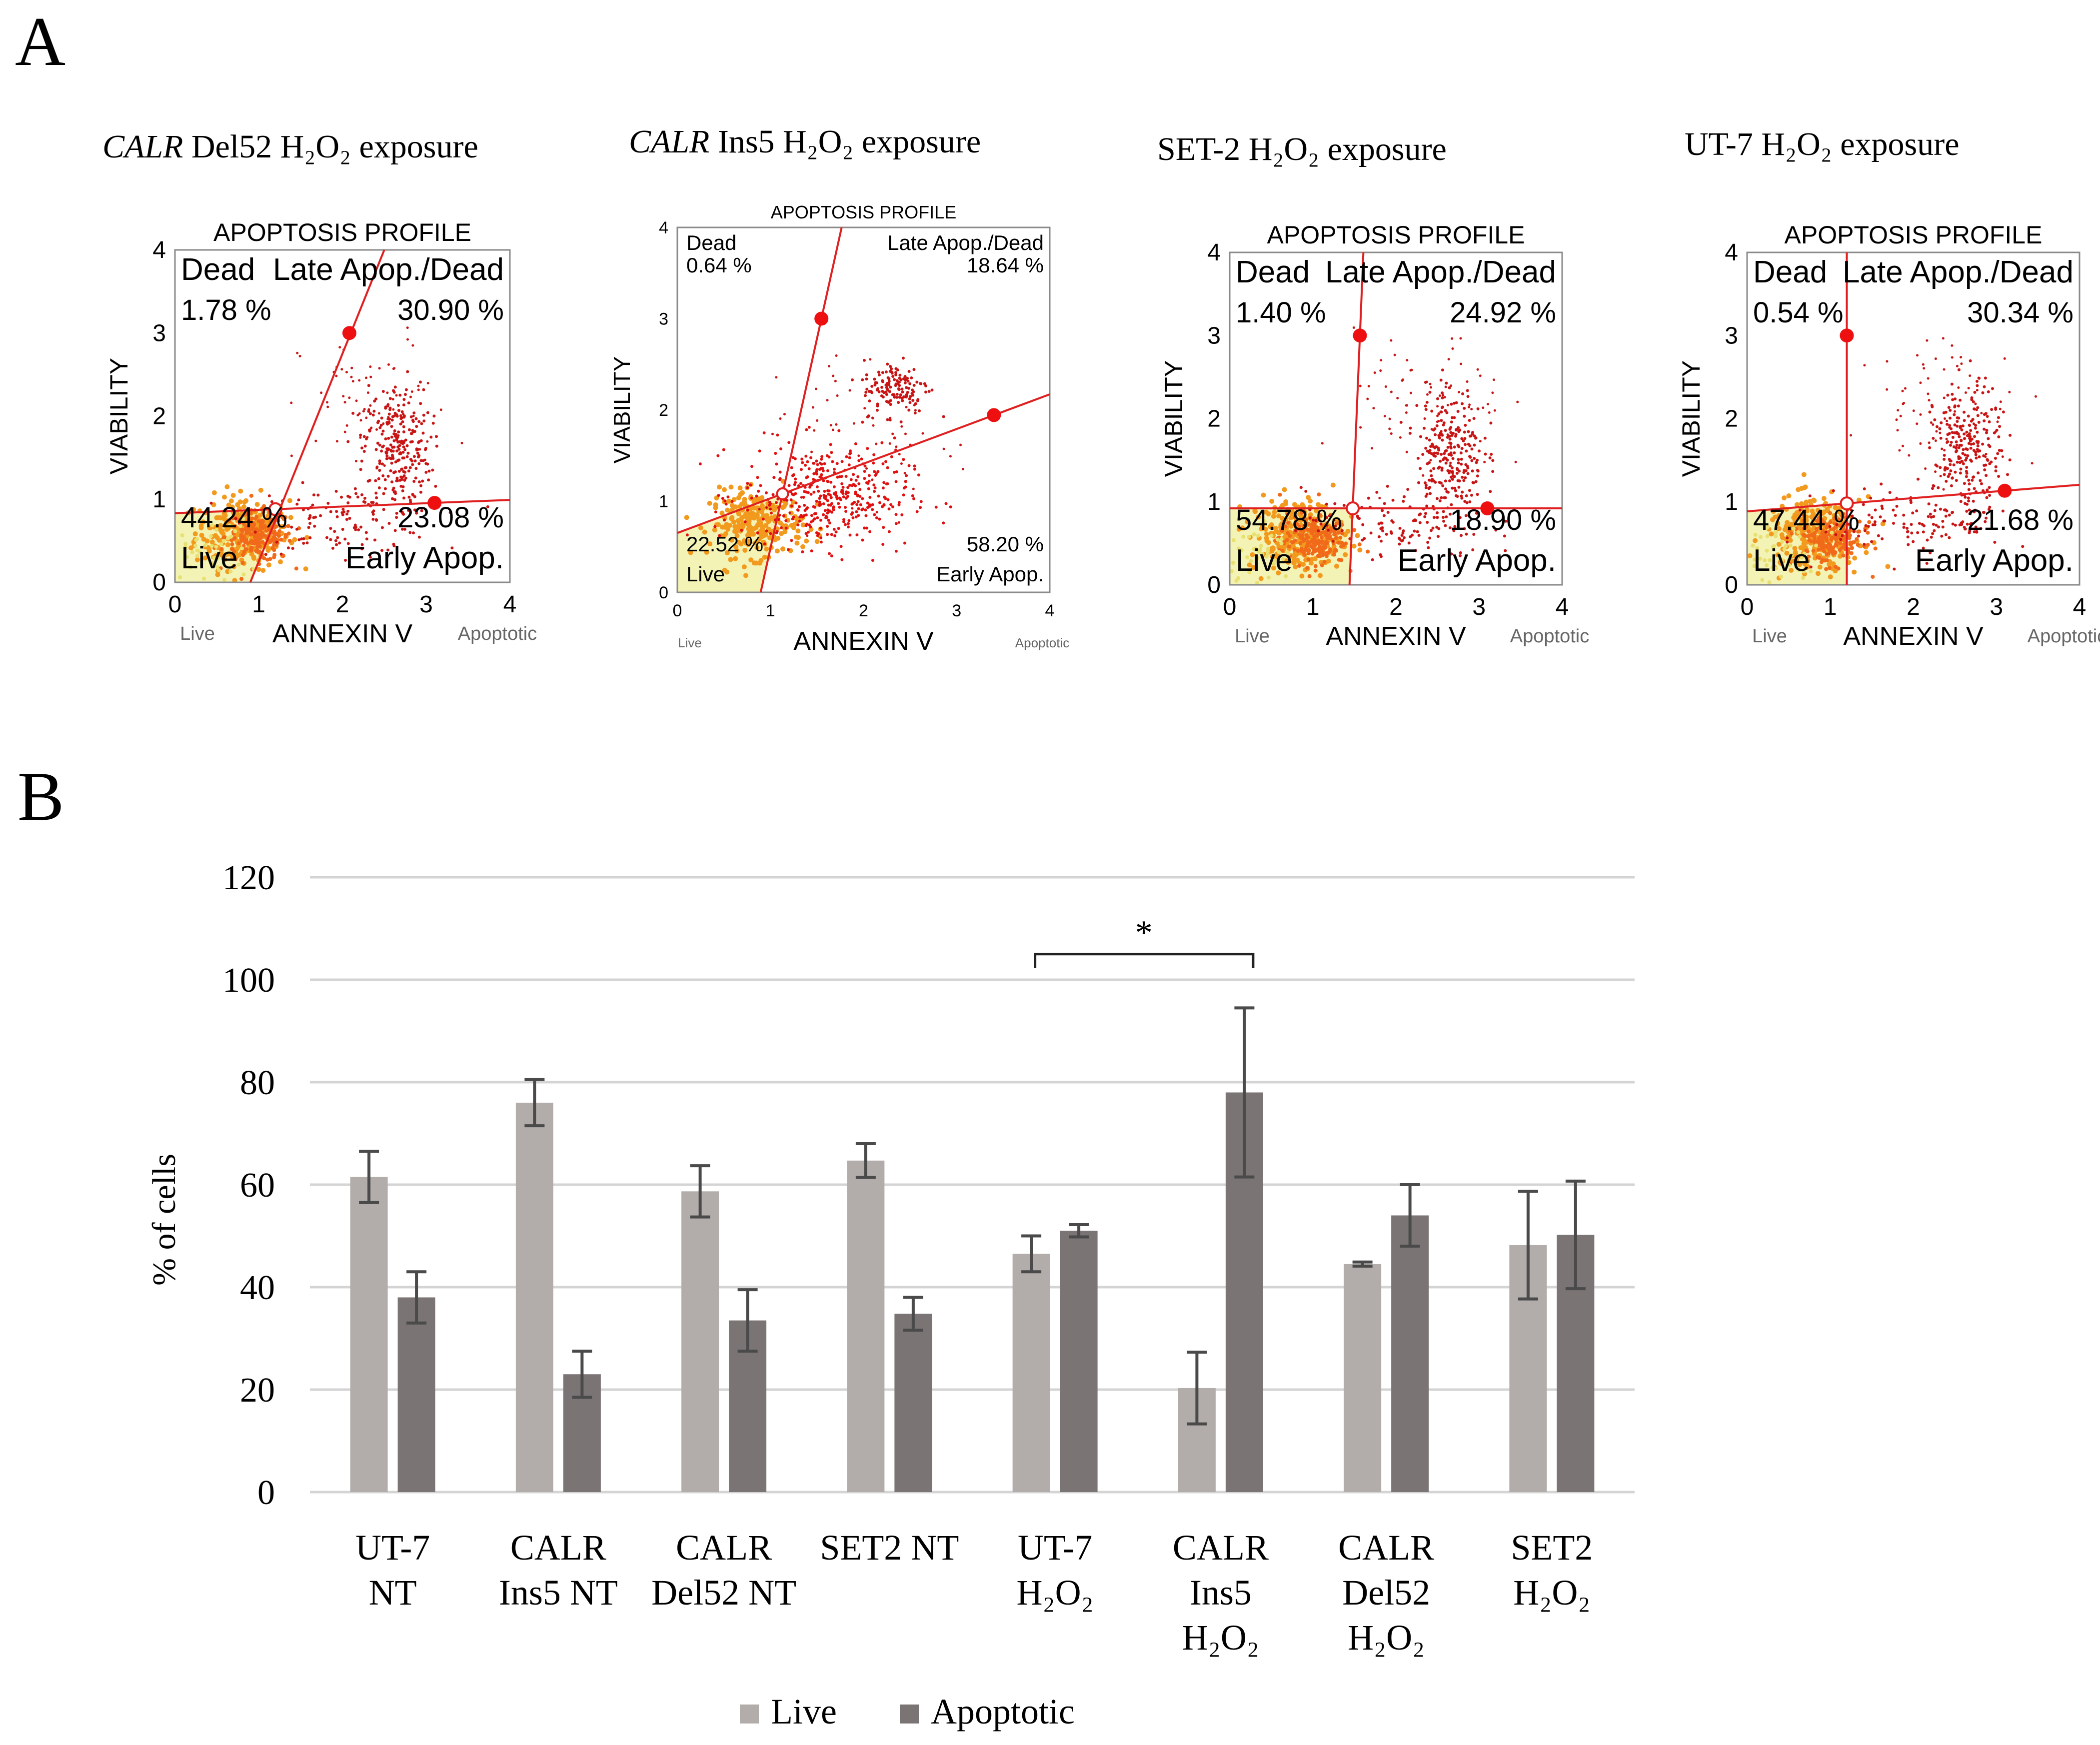  What do you see at coordinates (663, 592) in the screenshot?
I see `y-tick-label: 0` at bounding box center [663, 592].